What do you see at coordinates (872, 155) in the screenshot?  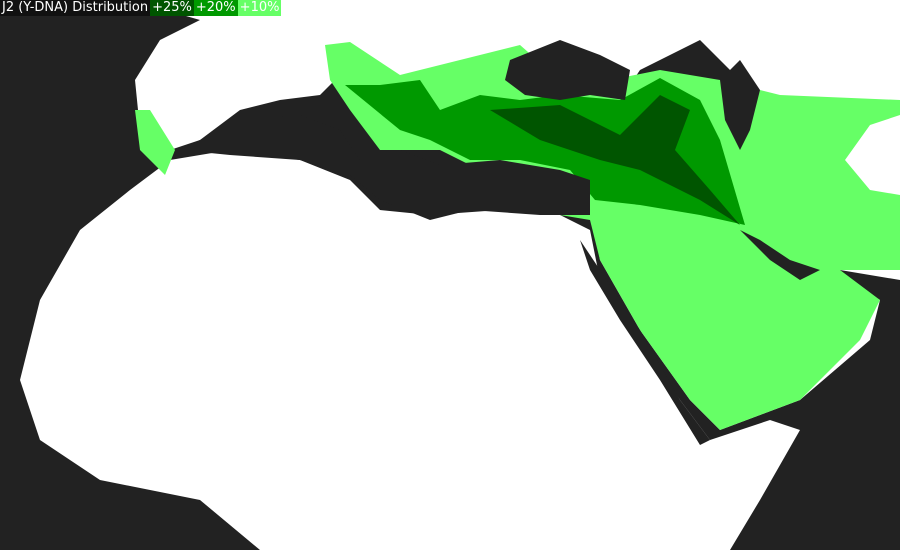 I see `caspian-white-area` at bounding box center [872, 155].